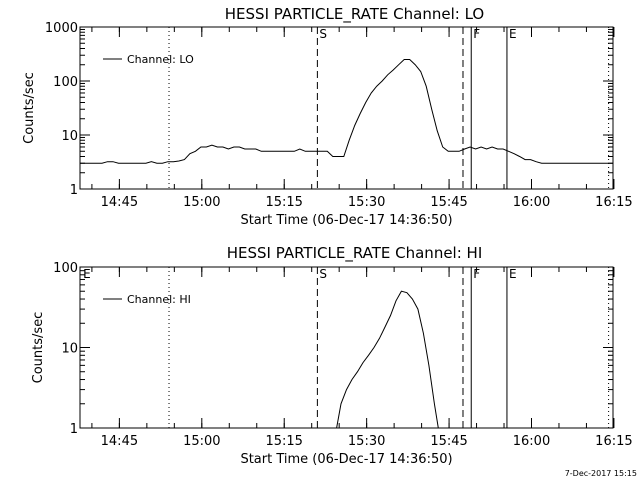  Describe the element at coordinates (61, 28) in the screenshot. I see `y-tick-label: 1000` at that location.